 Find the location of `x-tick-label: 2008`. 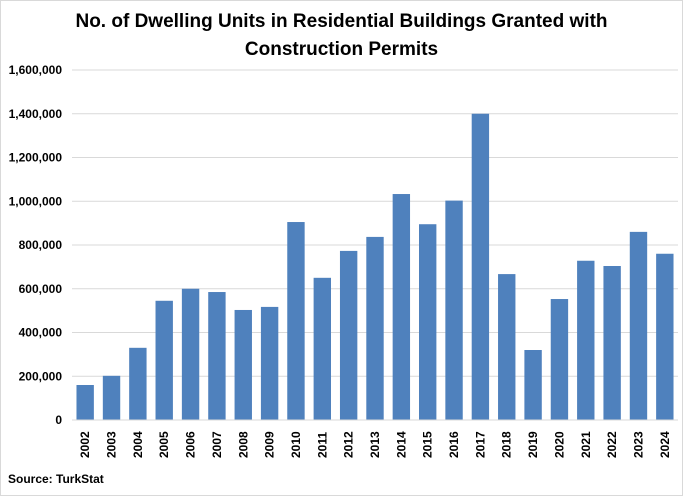

x-tick-label: 2008 is located at coordinates (243, 444).